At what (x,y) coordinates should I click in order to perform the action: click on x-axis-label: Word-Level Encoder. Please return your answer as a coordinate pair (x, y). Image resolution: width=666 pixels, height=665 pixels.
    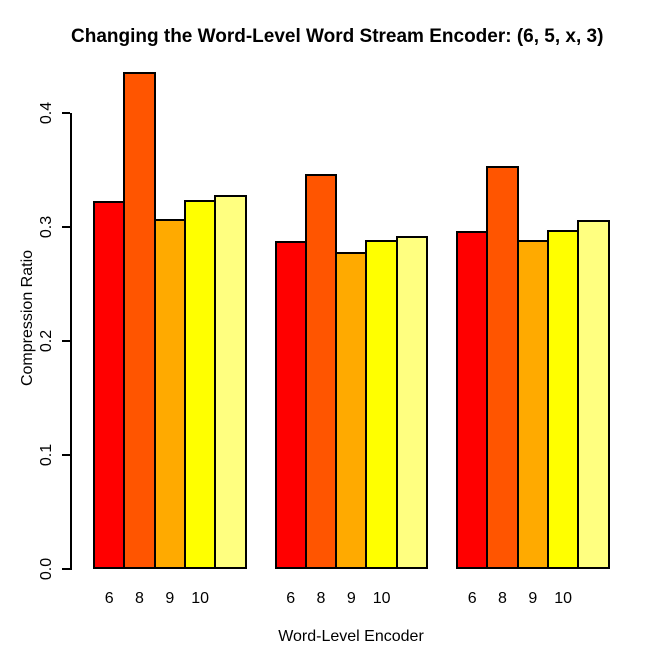
    Looking at the image, I should click on (351, 636).